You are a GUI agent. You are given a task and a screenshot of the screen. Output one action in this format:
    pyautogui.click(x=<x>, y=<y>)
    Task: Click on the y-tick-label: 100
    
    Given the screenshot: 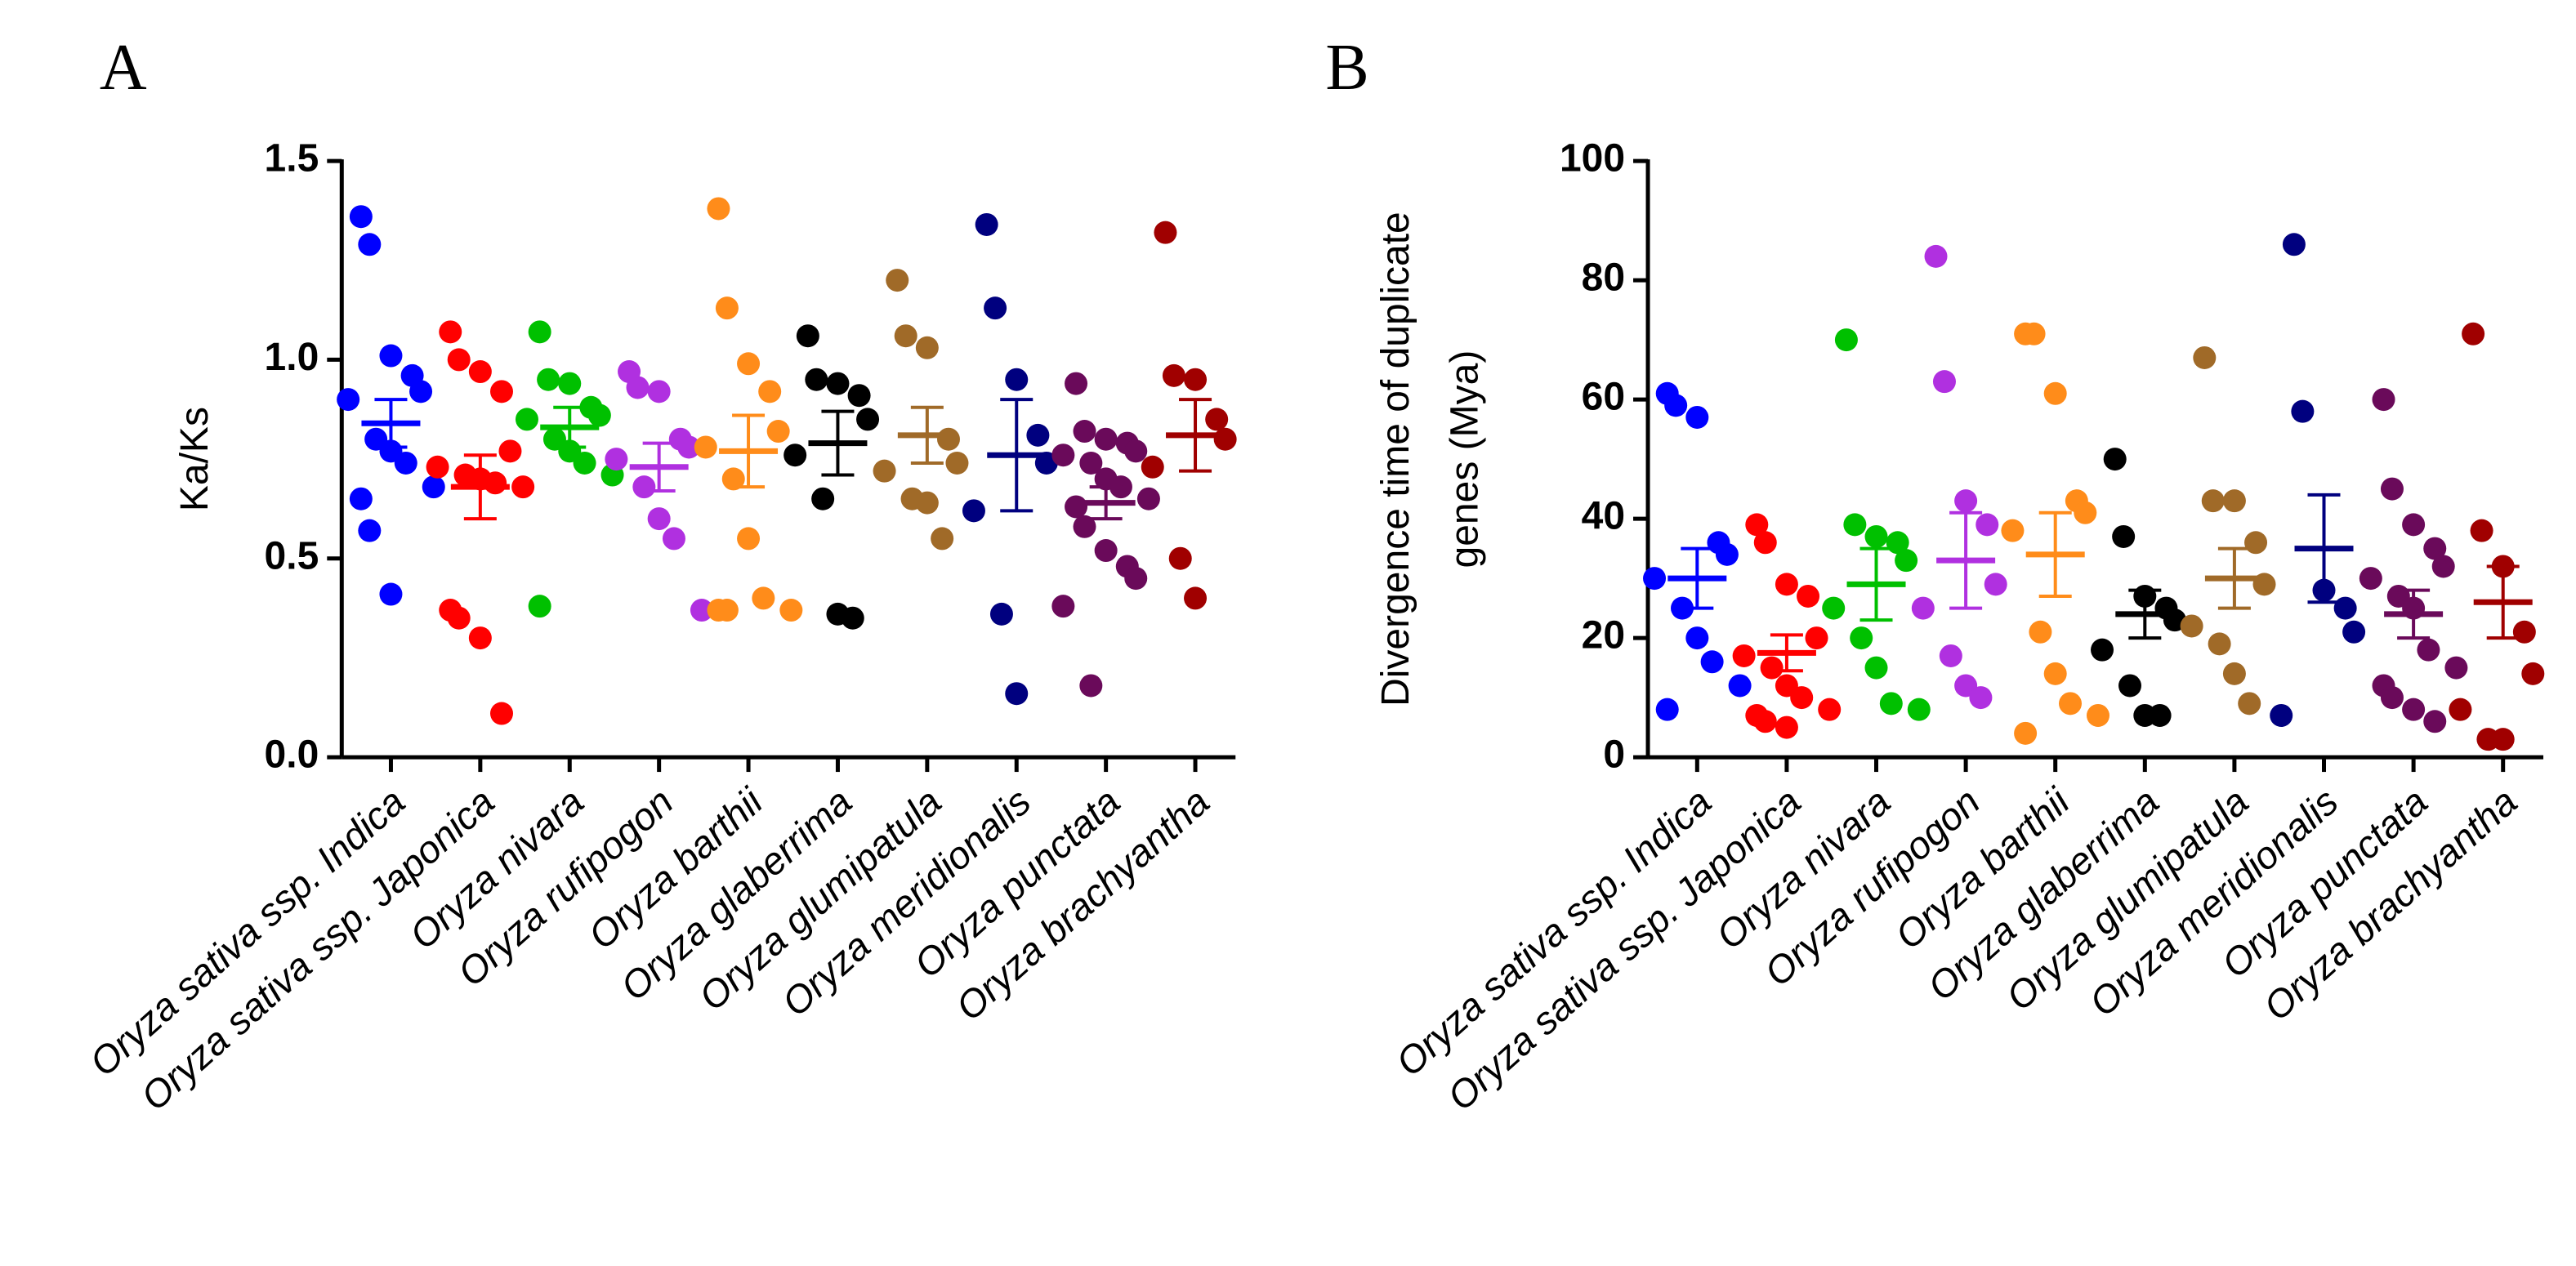 What is the action you would take?
    pyautogui.click(x=1593, y=159)
    